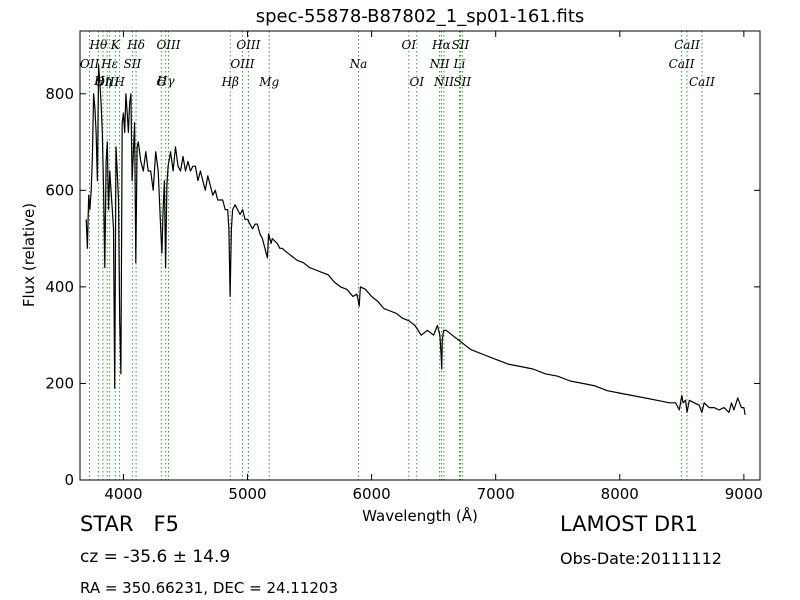 The height and width of the screenshot is (600, 800). What do you see at coordinates (59, 190) in the screenshot?
I see `y-tick-label: 600` at bounding box center [59, 190].